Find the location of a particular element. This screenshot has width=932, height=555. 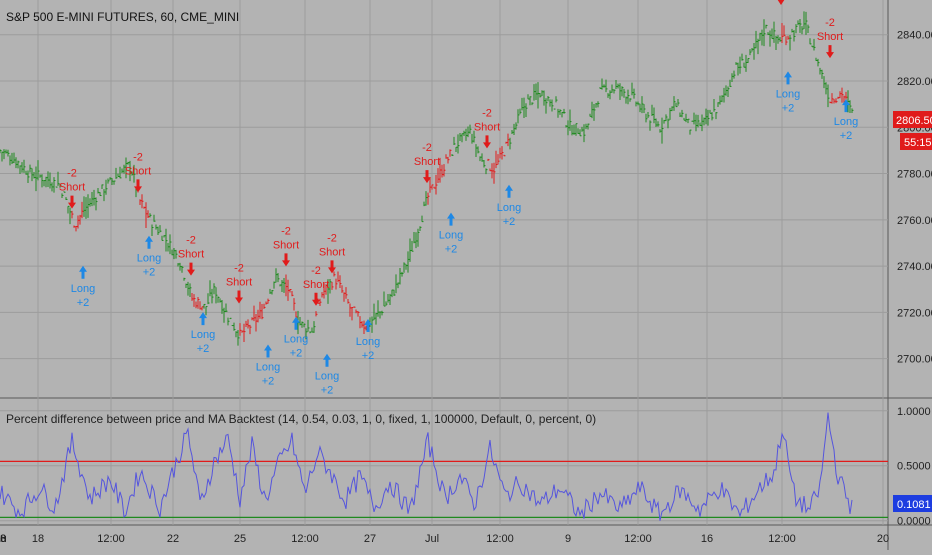

x-tick-label: 20 is located at coordinates (883, 539).